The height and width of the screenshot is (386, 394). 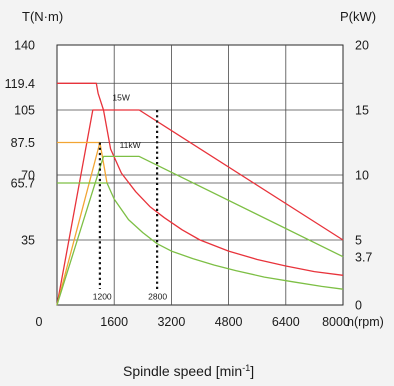 I want to click on left-axis-title: T(N·m), so click(x=42, y=16).